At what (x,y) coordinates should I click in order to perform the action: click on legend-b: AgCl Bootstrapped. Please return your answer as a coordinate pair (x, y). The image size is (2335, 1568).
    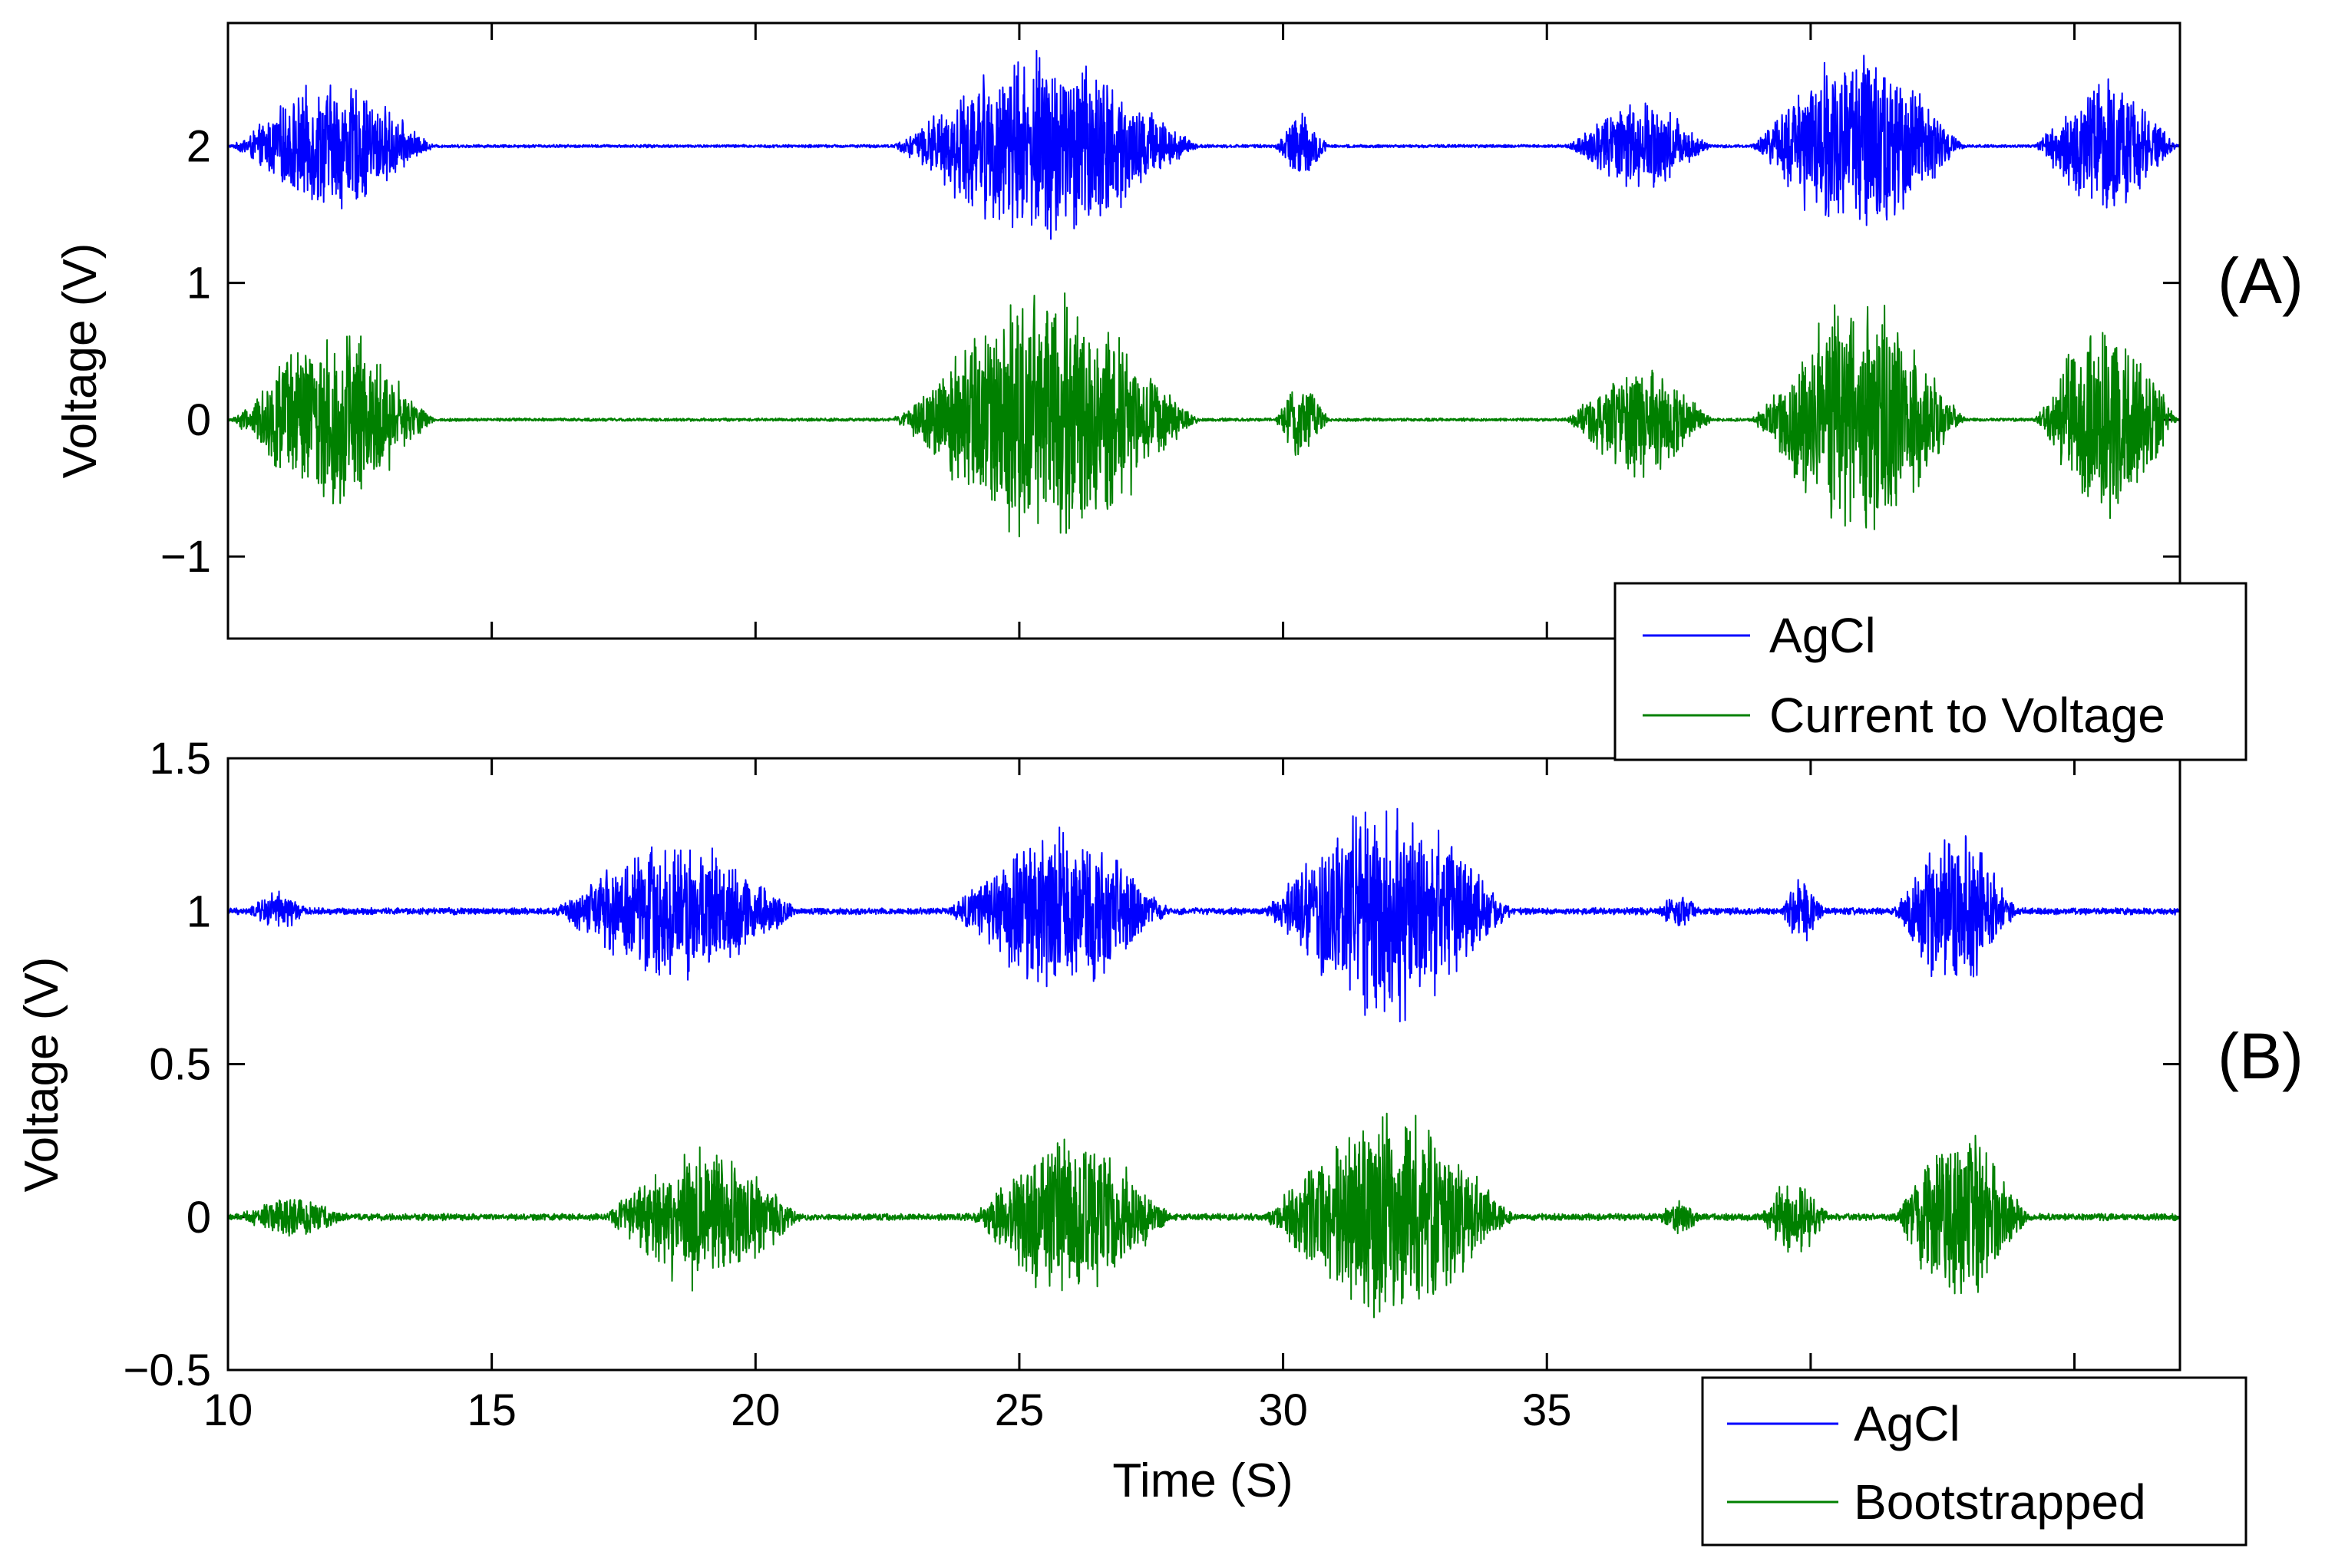
    Looking at the image, I should click on (1974, 1461).